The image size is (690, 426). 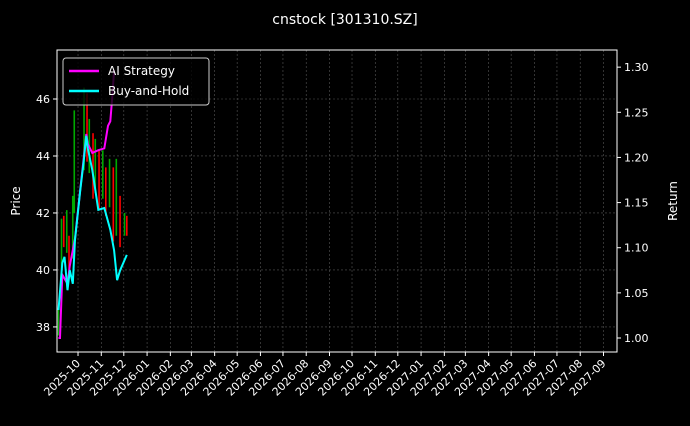 I want to click on y-right-tick-label: 1.25, so click(x=636, y=112).